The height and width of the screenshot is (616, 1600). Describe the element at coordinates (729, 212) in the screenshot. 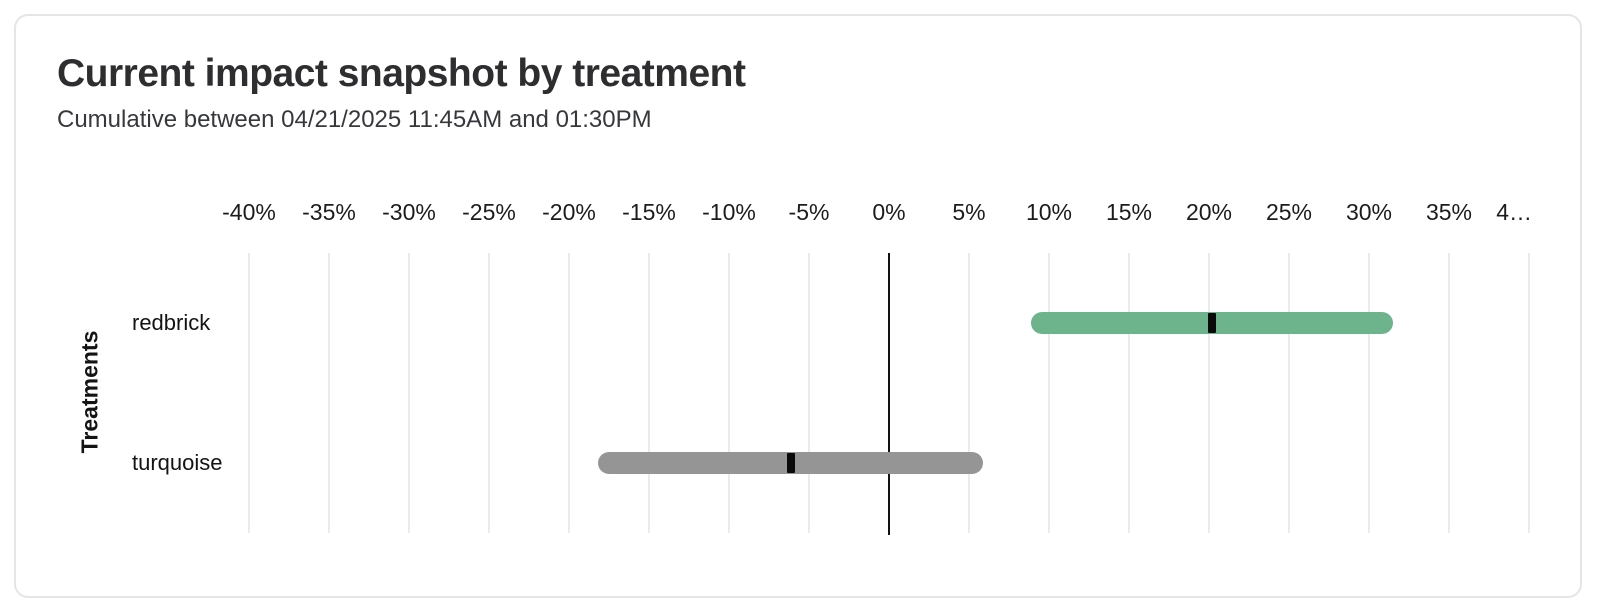

I see `x-tick-label: -10%` at that location.